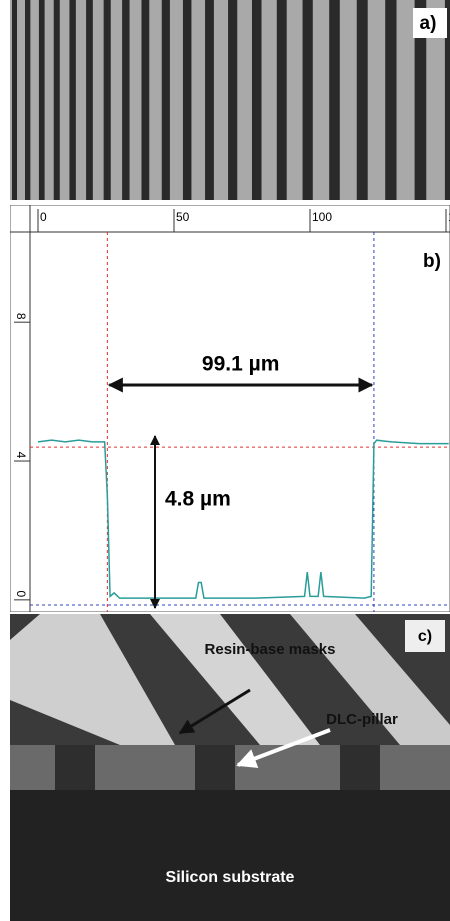 This screenshot has width=450, height=921. I want to click on annotation: DLC-pillar, so click(362, 719).